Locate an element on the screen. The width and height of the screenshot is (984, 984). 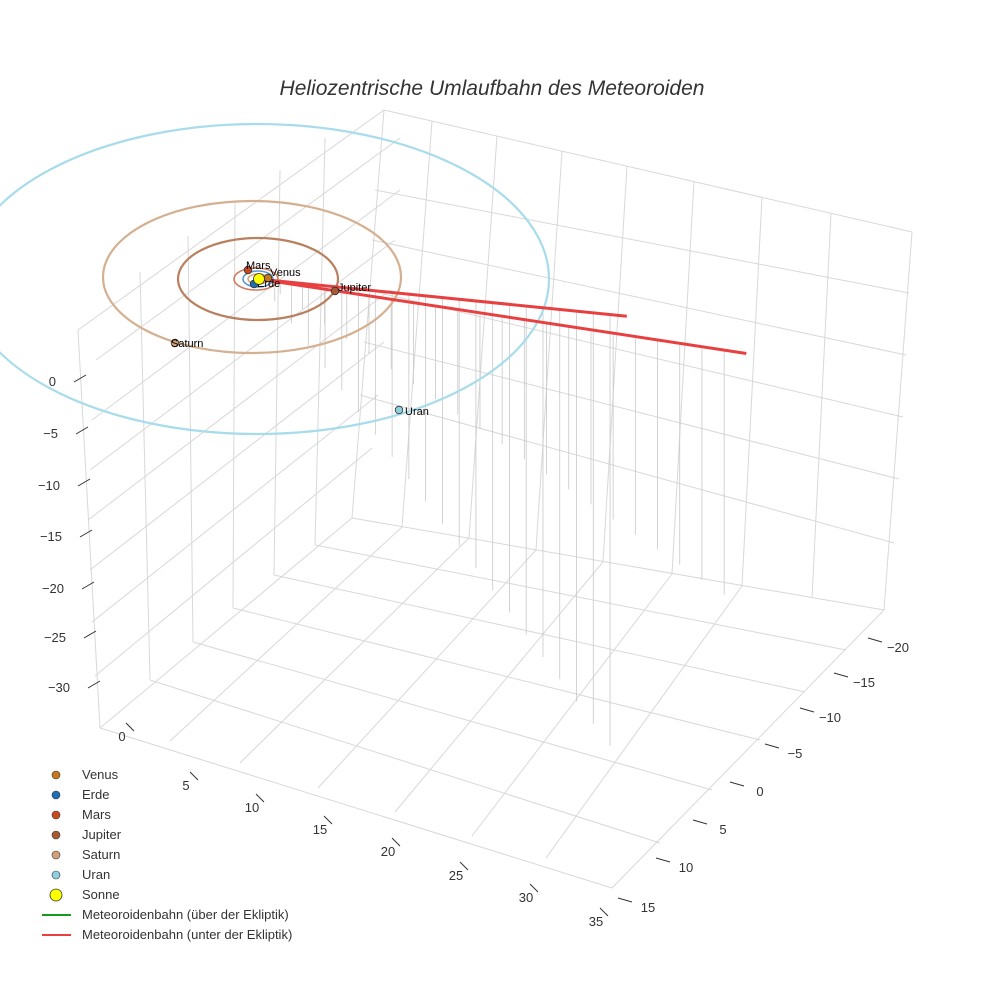
x-tick-label: 35 is located at coordinates (596, 921).